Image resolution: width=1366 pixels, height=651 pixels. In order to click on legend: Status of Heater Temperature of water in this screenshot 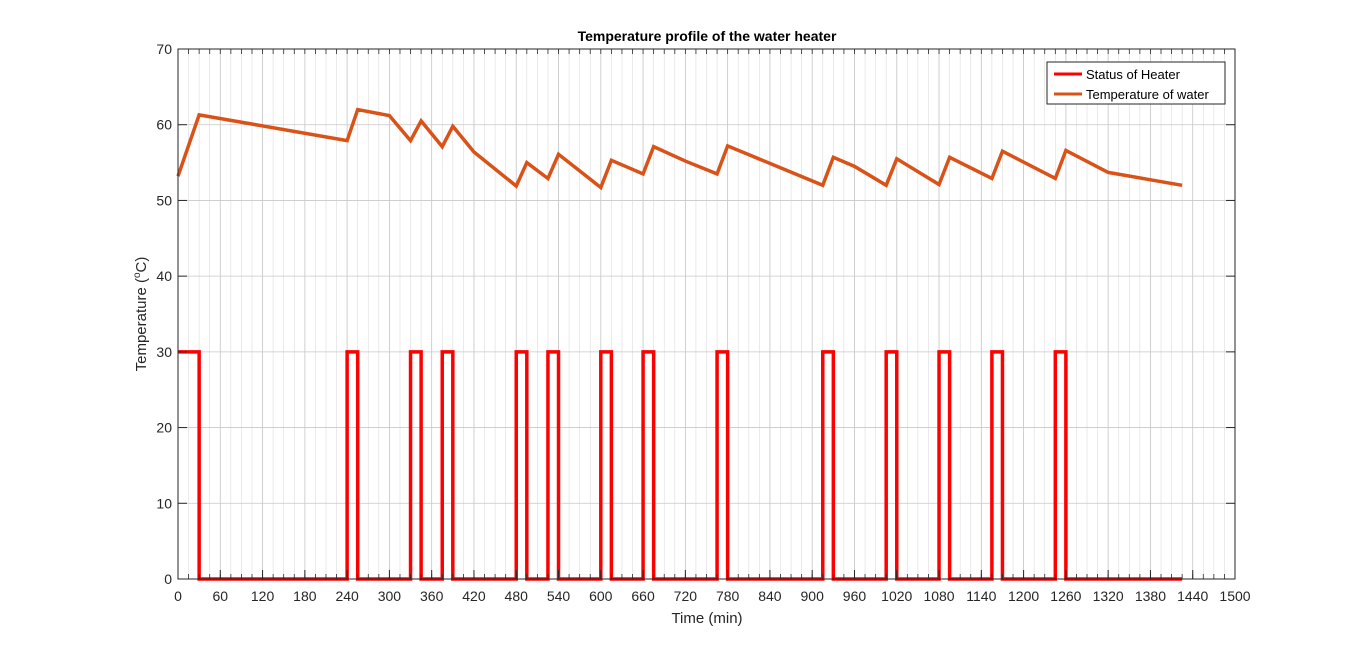, I will do `click(1136, 83)`.